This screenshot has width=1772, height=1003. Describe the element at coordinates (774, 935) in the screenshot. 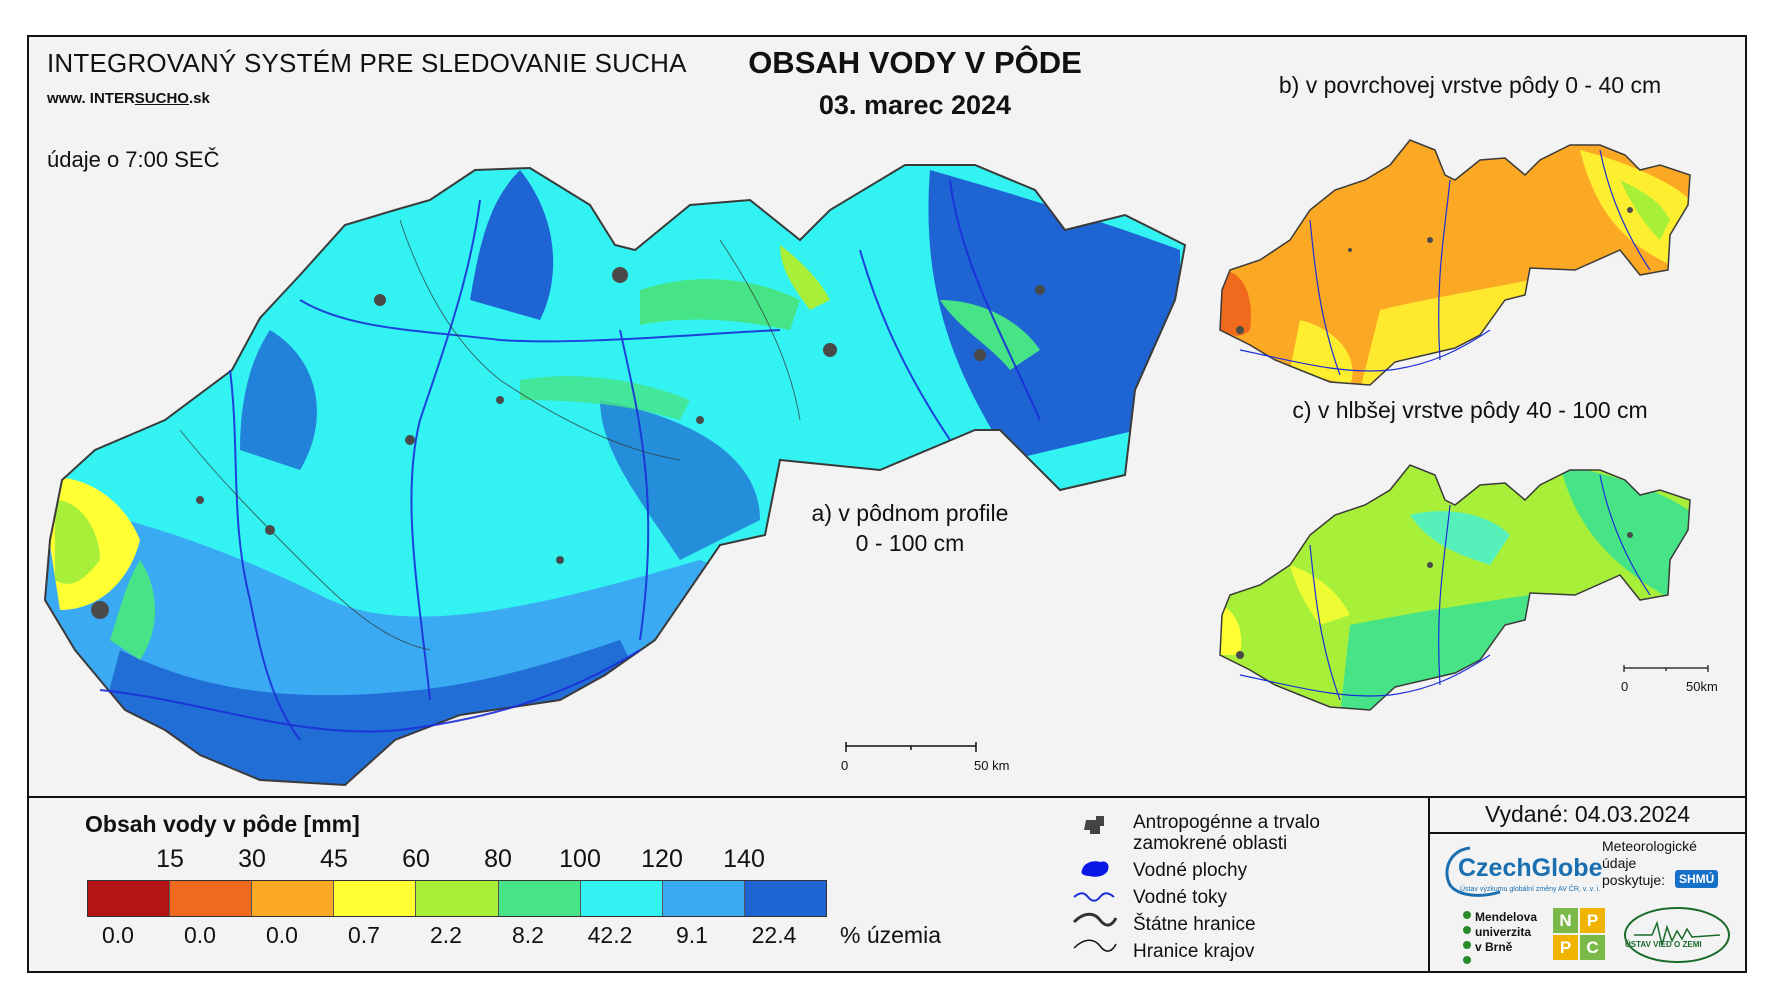

I see `legend-percentage: 22.4` at that location.